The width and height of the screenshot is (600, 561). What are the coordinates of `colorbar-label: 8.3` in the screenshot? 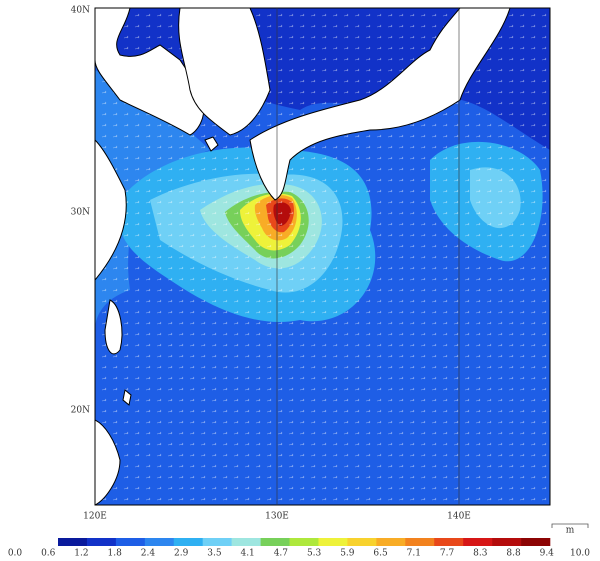 It's located at (480, 554).